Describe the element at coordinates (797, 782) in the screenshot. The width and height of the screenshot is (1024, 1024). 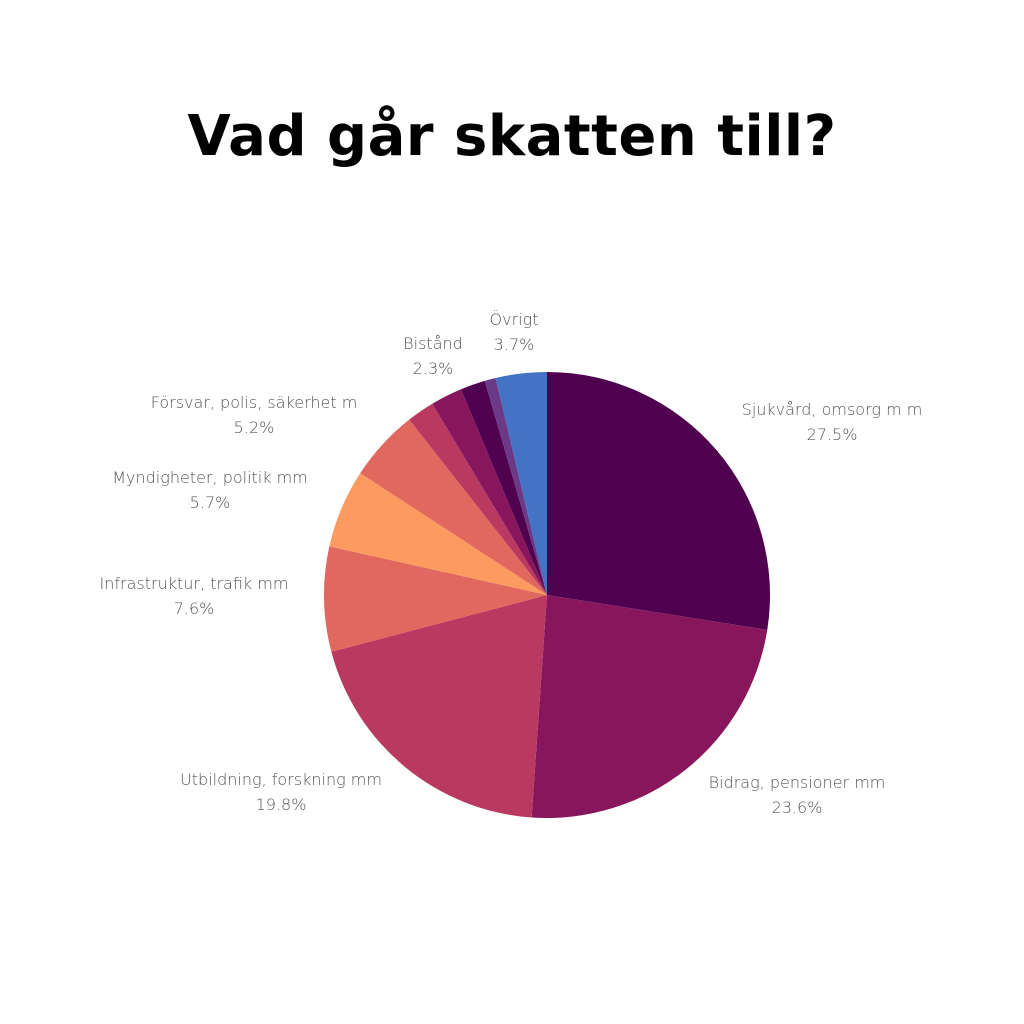
I see `slice-label: Bidrag, pensioner mm` at that location.